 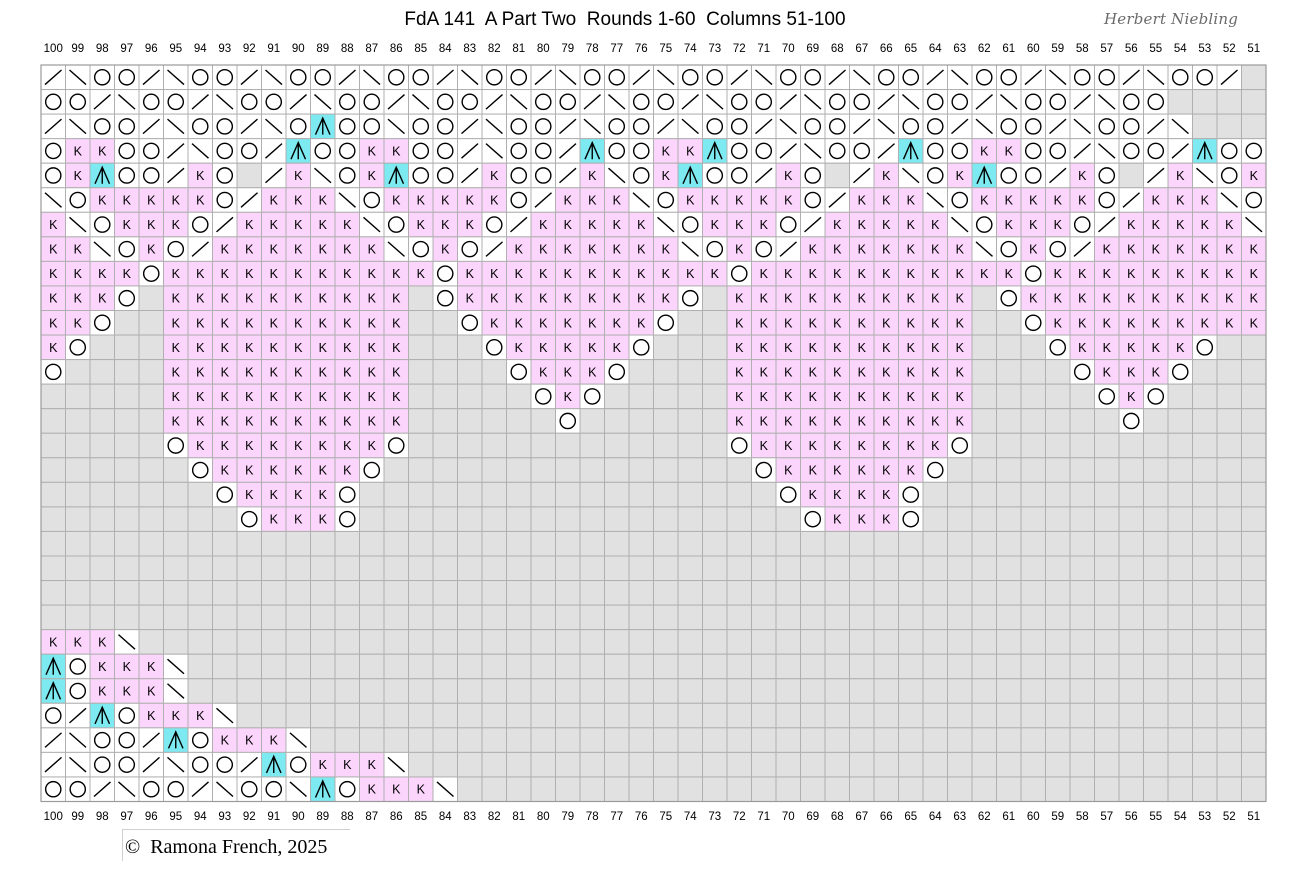 What do you see at coordinates (763, 49) in the screenshot?
I see `column-number-top: 71` at bounding box center [763, 49].